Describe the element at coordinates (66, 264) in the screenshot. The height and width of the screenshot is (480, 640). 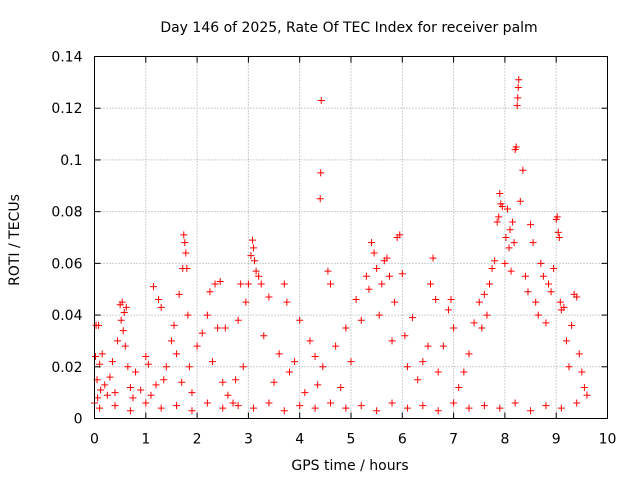
I see `y-tick-label: 0.06` at that location.